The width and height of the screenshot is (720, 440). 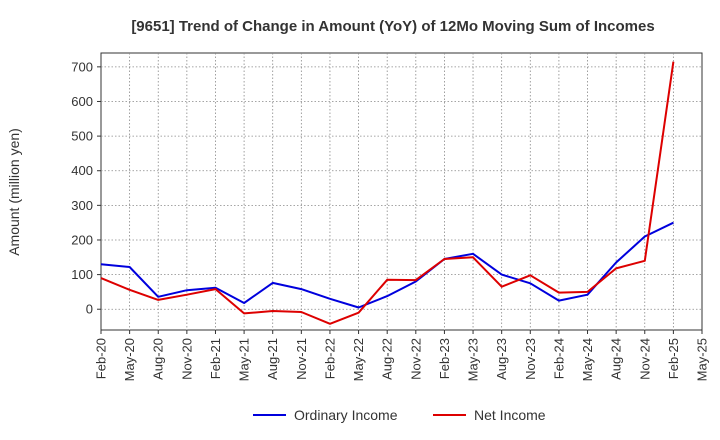 What do you see at coordinates (473, 359) in the screenshot?
I see `x-tick-label: May-23` at bounding box center [473, 359].